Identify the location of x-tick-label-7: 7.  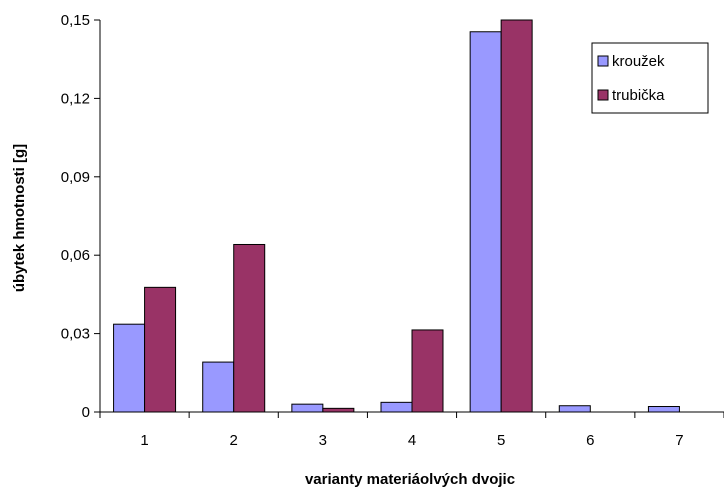
(679, 440).